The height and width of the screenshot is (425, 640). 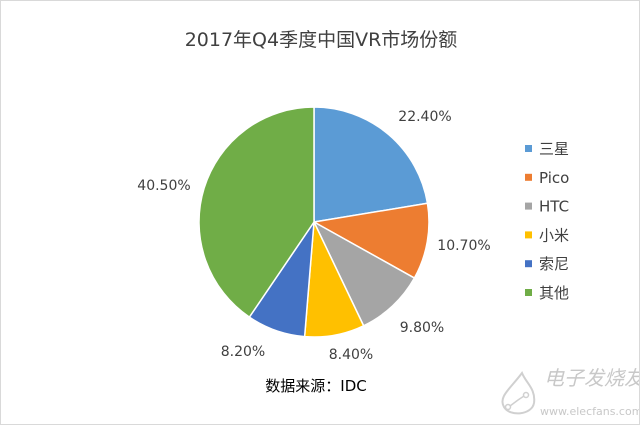 I want to click on pie-slice-其他, so click(x=256, y=212).